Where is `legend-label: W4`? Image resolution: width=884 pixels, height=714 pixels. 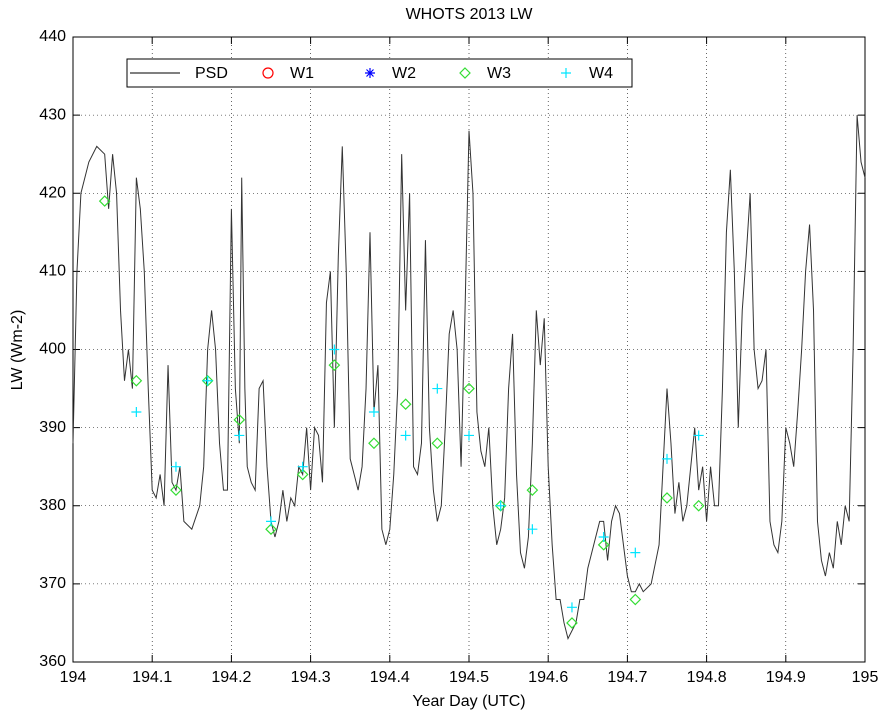
legend-label: W4 is located at coordinates (601, 73).